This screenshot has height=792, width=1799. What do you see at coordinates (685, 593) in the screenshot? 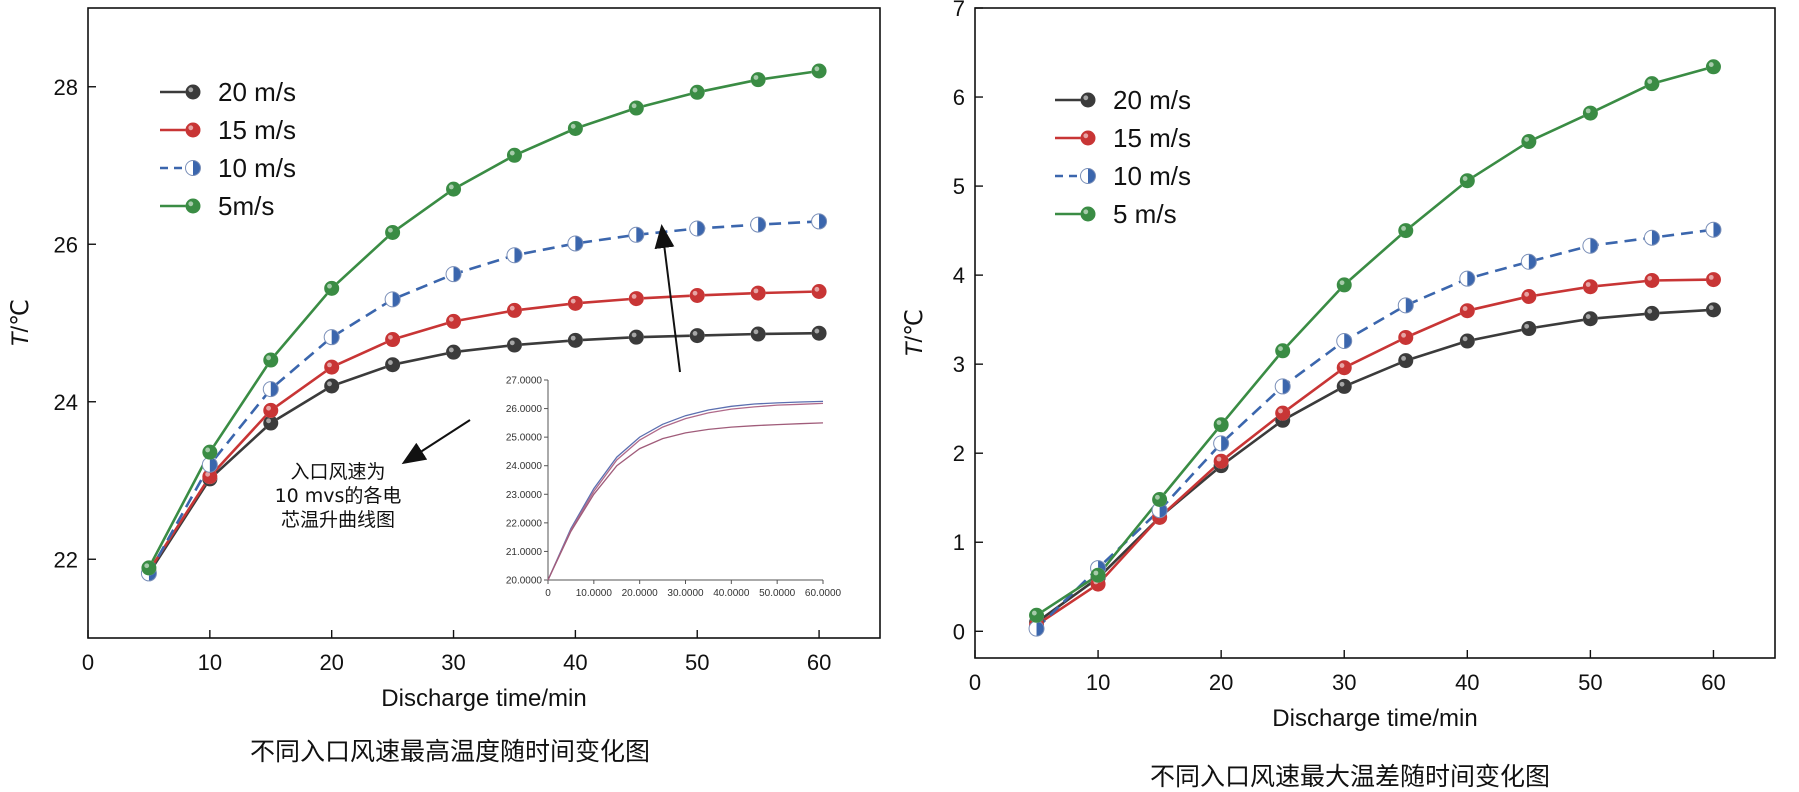
I see `inset-x-tick-label: 30.0000` at bounding box center [685, 593].